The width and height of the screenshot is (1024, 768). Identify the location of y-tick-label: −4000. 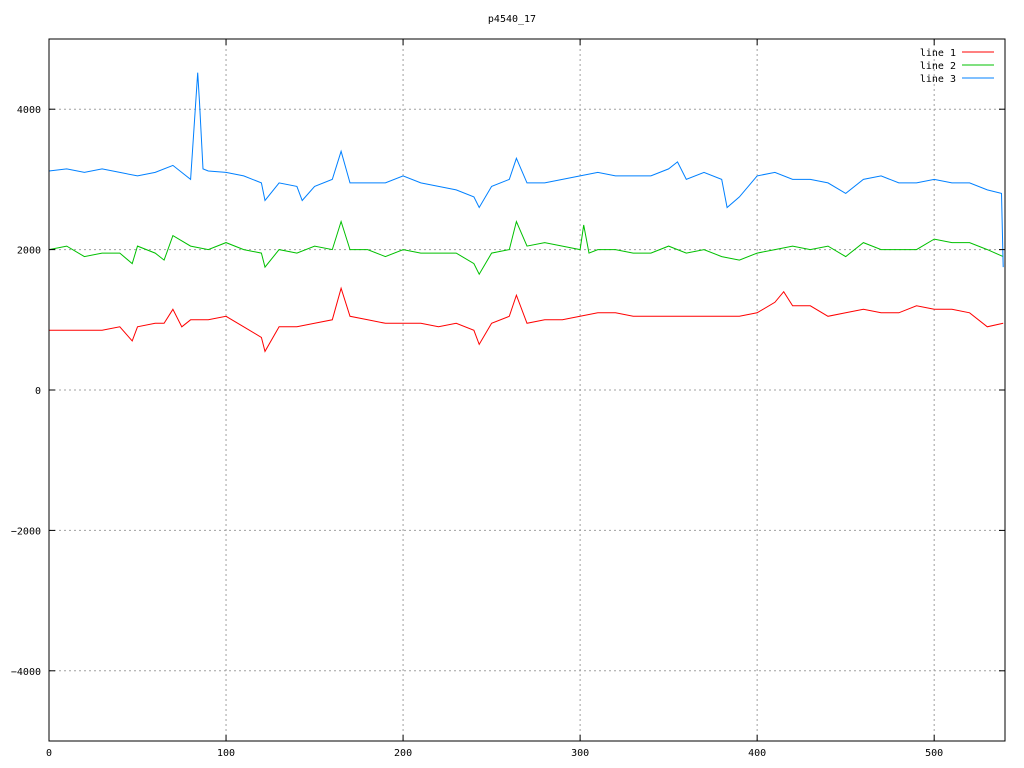
(26, 672).